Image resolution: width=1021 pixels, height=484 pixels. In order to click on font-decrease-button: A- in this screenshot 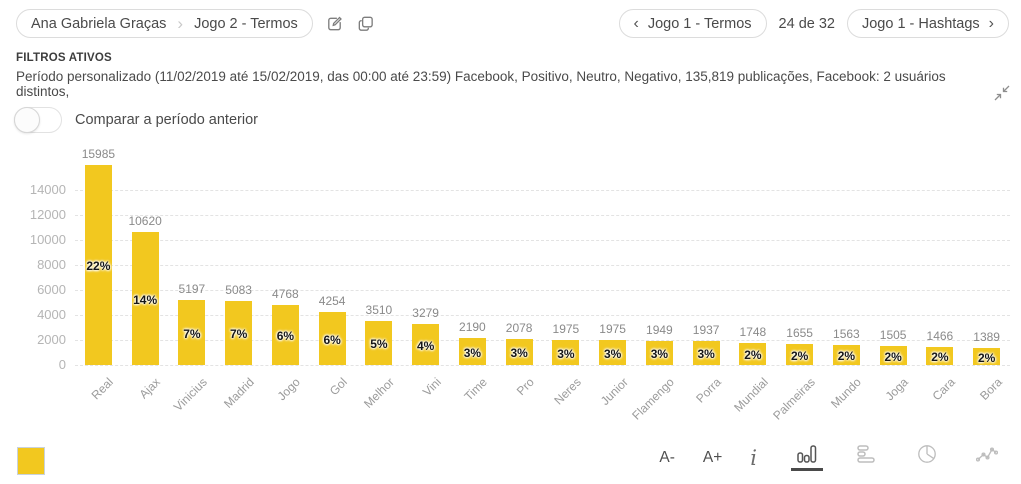, I will do `click(667, 457)`.